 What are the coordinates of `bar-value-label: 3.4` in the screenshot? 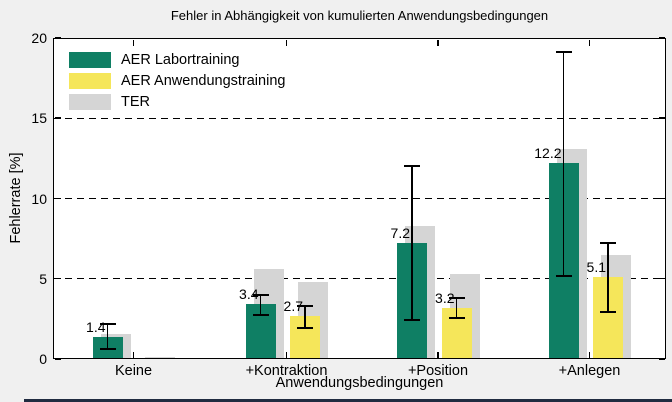 It's located at (249, 294).